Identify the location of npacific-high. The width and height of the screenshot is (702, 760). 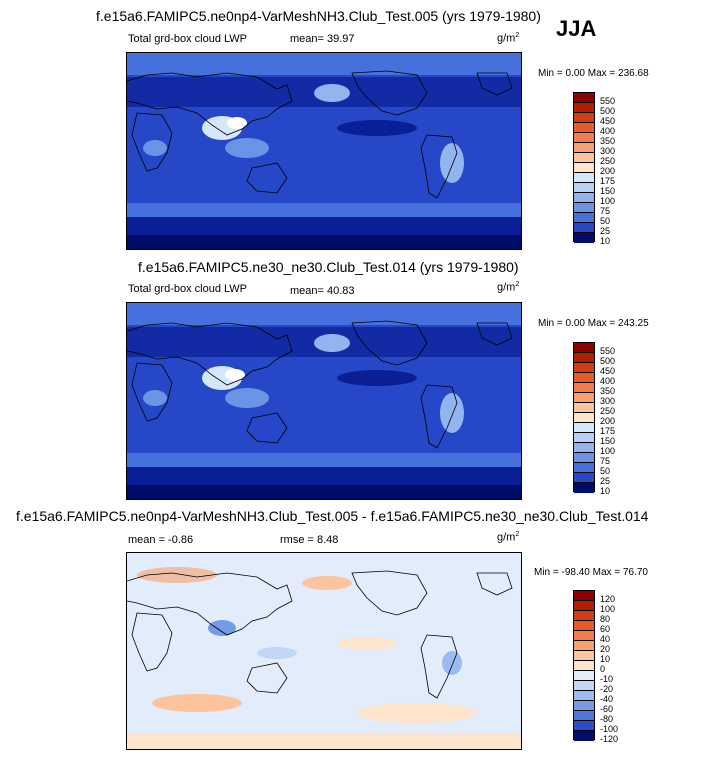
(332, 343).